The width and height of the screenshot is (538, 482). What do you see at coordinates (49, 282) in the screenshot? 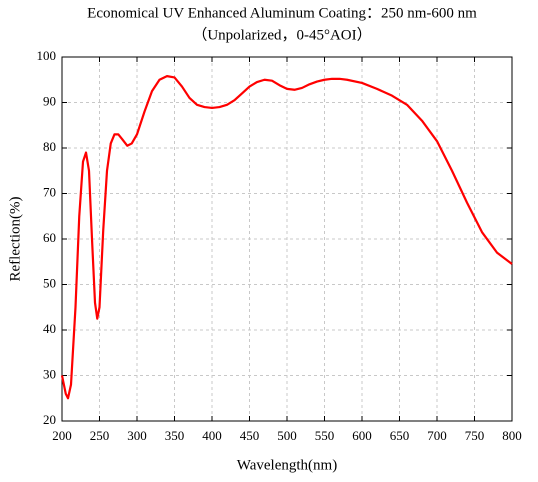
I see `y-tick-label: 50` at bounding box center [49, 282].